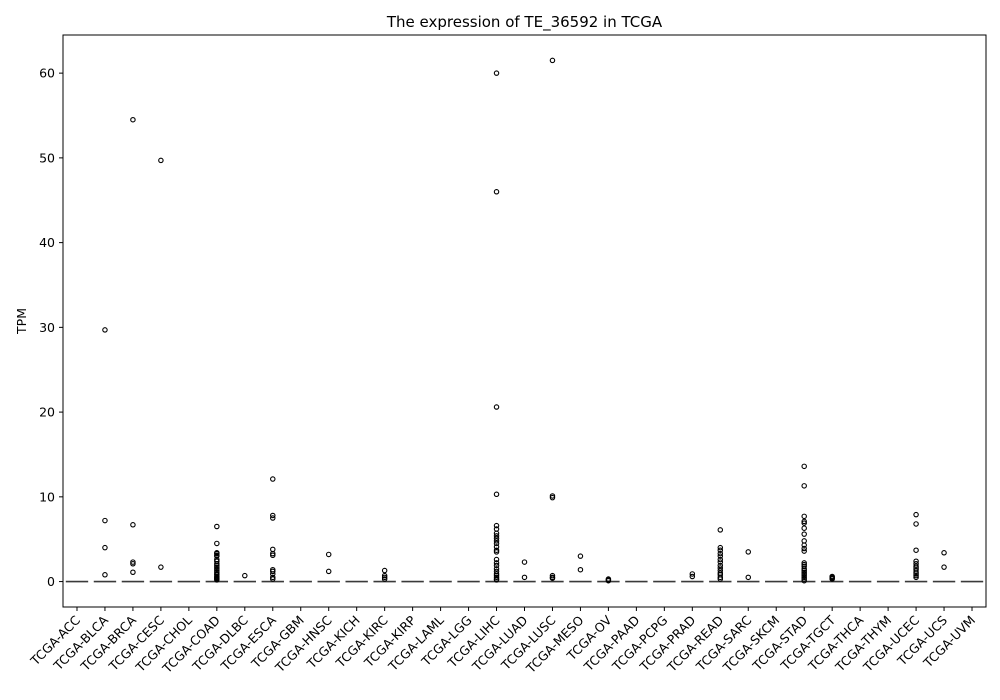 Image resolution: width=1000 pixels, height=700 pixels. I want to click on chart-title: The expression of TE_36592 in TCGA, so click(524, 22).